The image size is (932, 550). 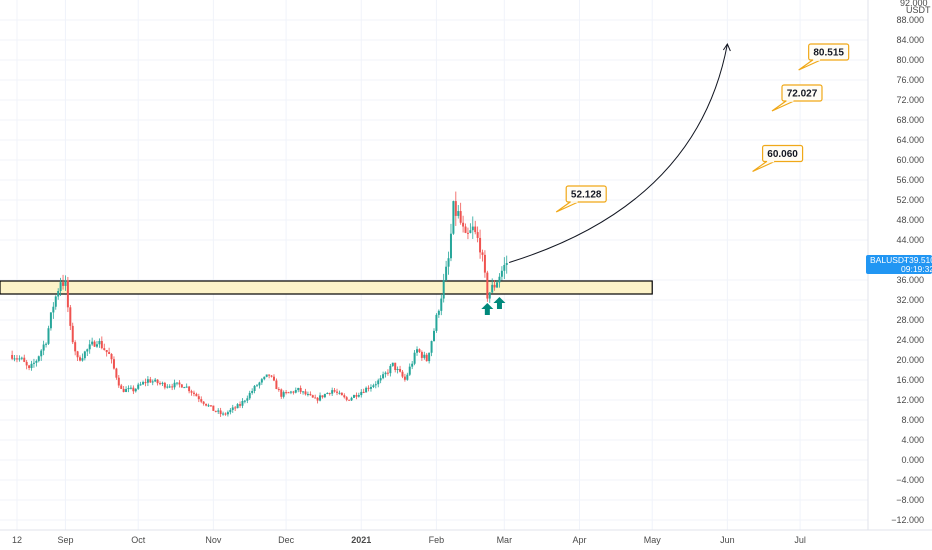 What do you see at coordinates (910, 40) in the screenshot?
I see `price-tick-label: 84.000` at bounding box center [910, 40].